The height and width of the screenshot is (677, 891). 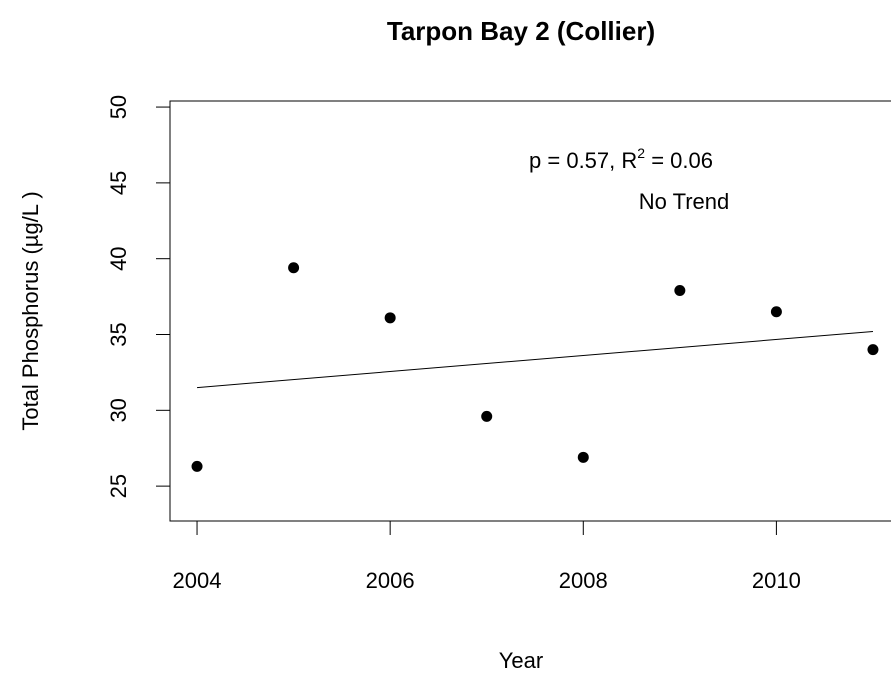 What do you see at coordinates (30, 310) in the screenshot?
I see `y-axis-label: Total Phosphorus (µg/L )` at bounding box center [30, 310].